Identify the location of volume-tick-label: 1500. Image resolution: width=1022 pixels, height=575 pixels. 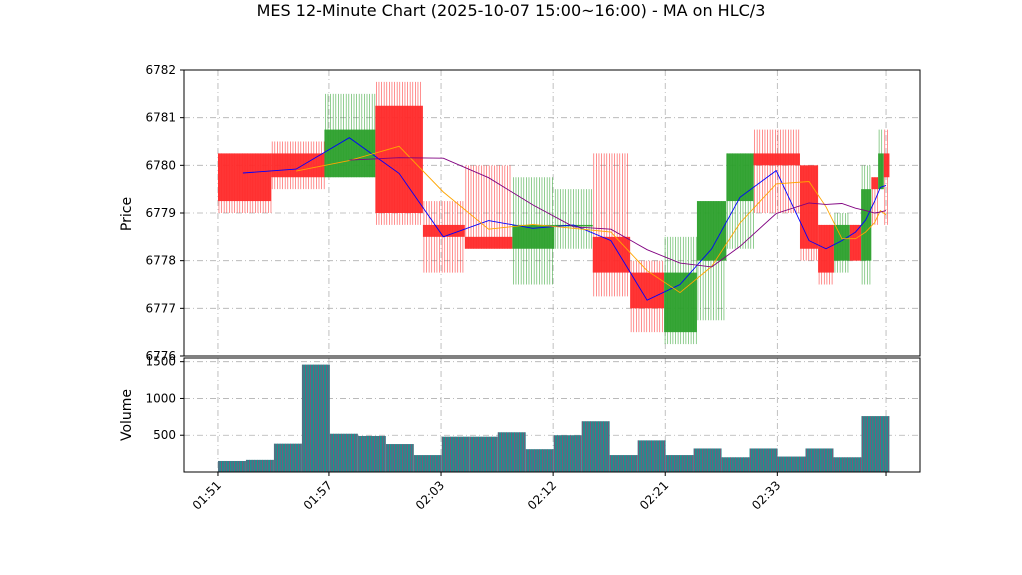
(160, 362).